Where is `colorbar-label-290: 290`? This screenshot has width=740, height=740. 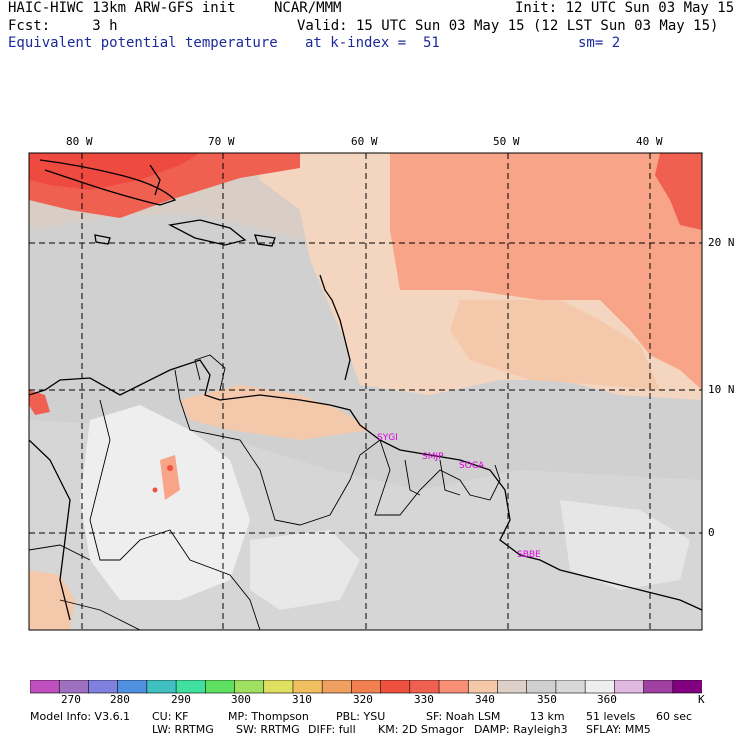
colorbar-label-290: 290 is located at coordinates (181, 699).